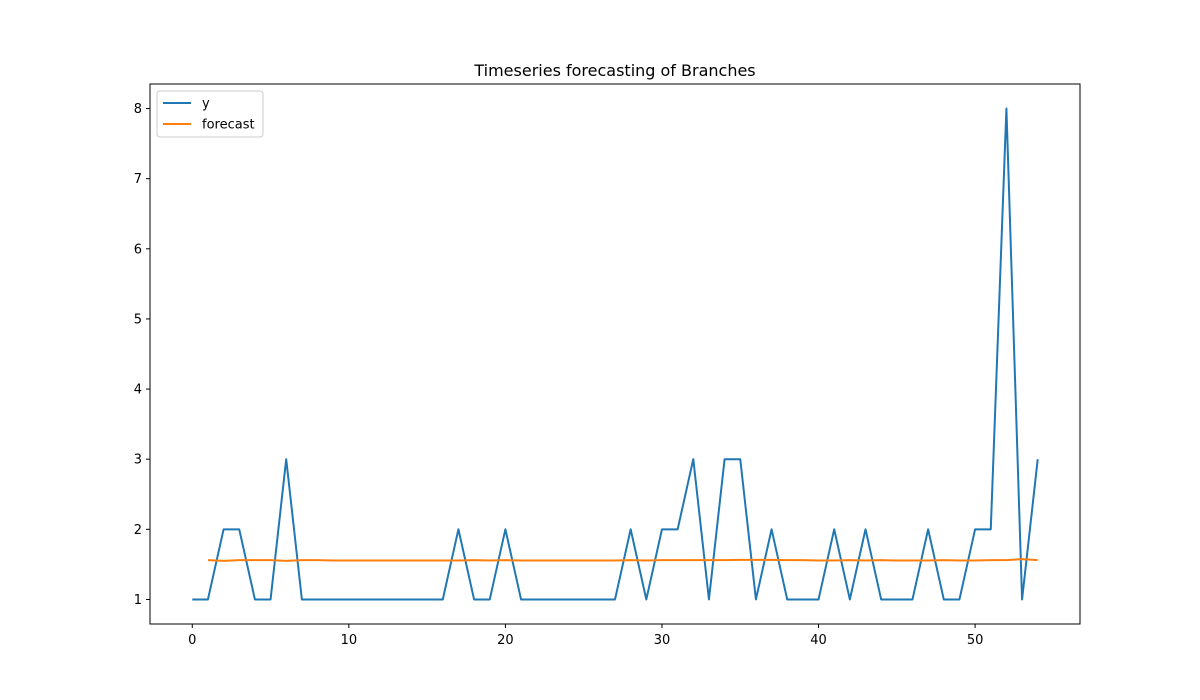 Image resolution: width=1200 pixels, height=700 pixels. What do you see at coordinates (818, 640) in the screenshot?
I see `x-tick-label: 40` at bounding box center [818, 640].